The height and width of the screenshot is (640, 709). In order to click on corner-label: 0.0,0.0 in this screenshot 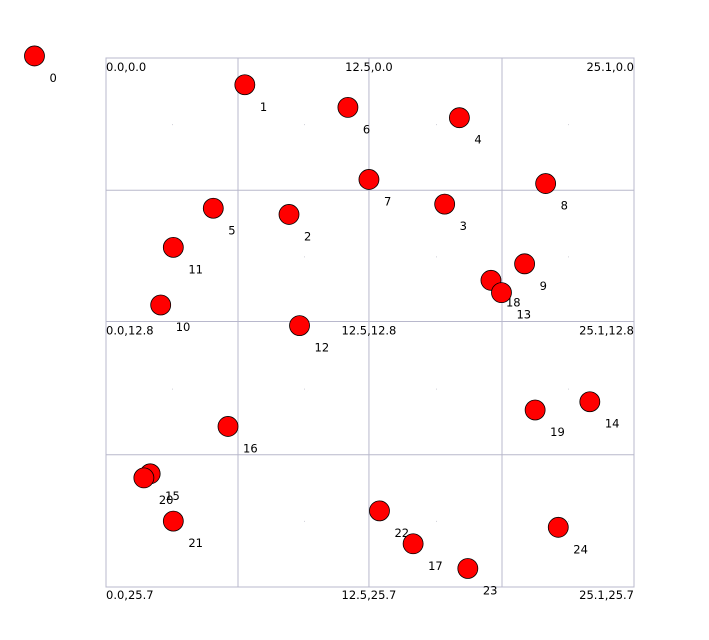, I will do `click(126, 67)`.